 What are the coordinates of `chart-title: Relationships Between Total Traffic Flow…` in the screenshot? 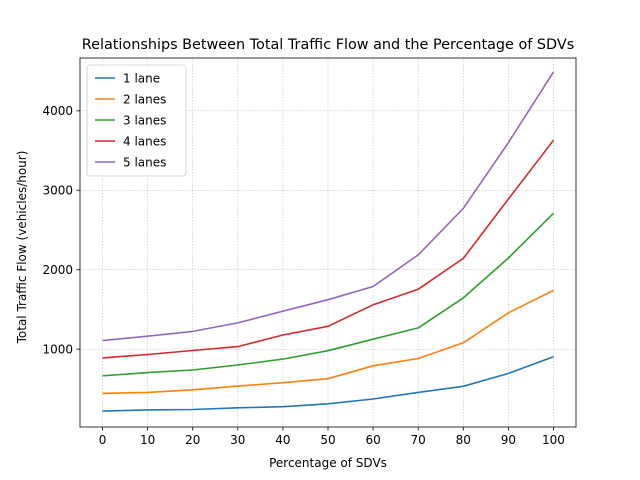 It's located at (328, 45).